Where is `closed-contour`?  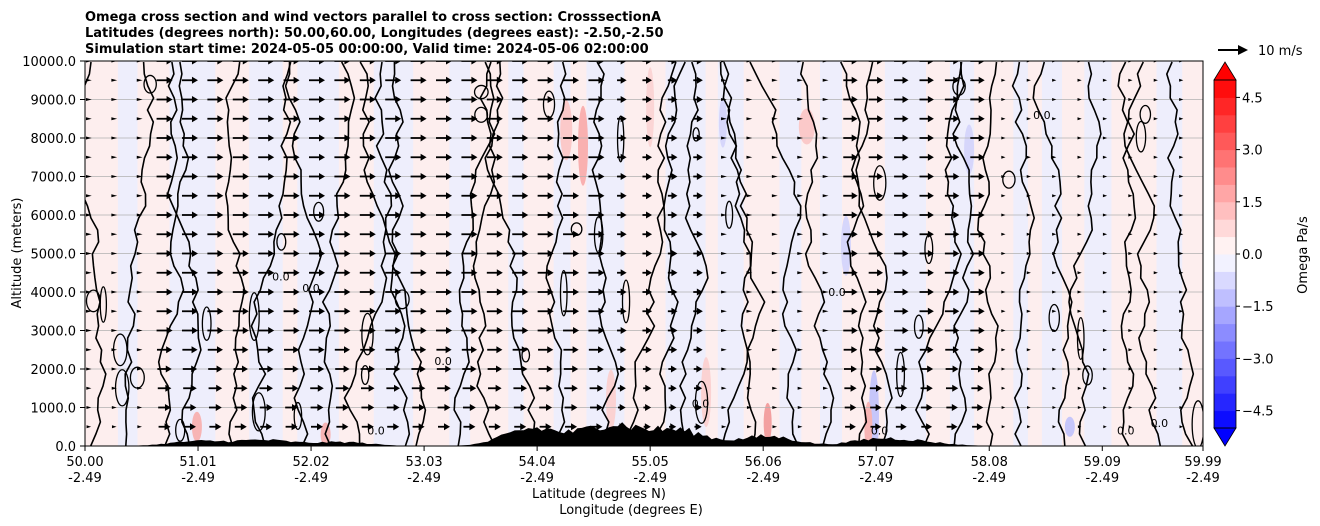 closed-contour is located at coordinates (1141, 136).